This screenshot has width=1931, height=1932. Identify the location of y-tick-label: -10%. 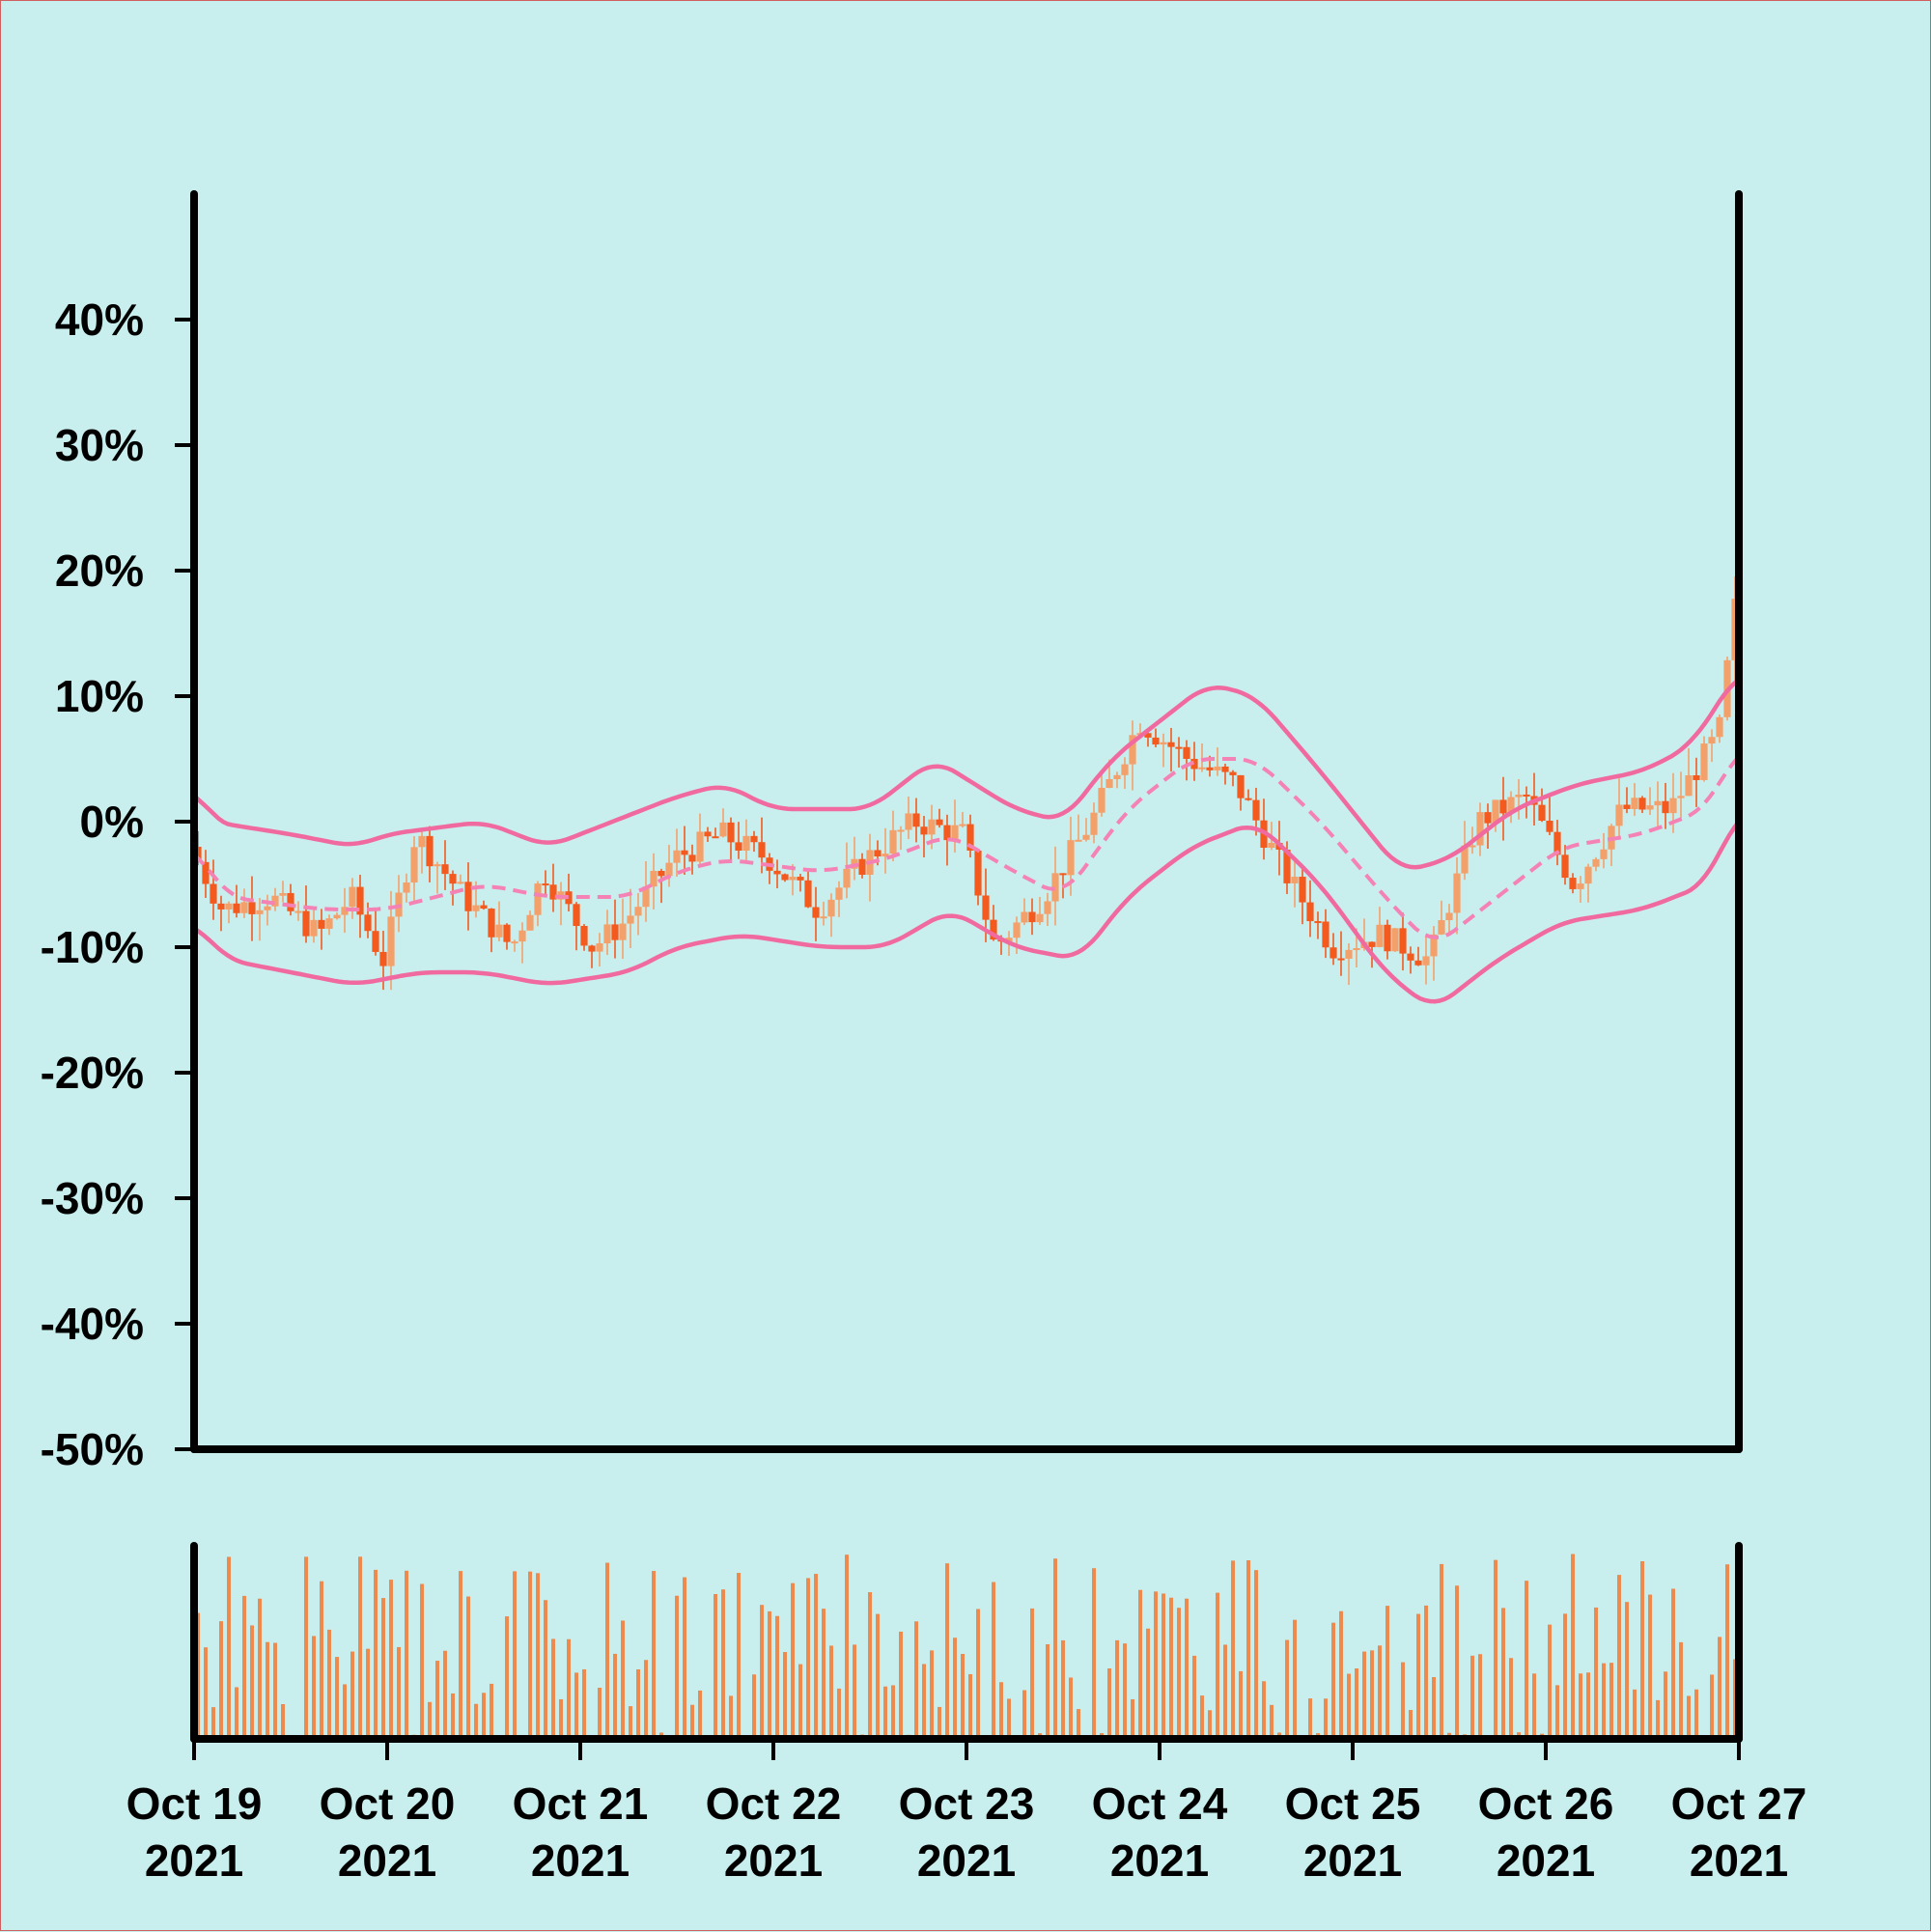
(92, 947).